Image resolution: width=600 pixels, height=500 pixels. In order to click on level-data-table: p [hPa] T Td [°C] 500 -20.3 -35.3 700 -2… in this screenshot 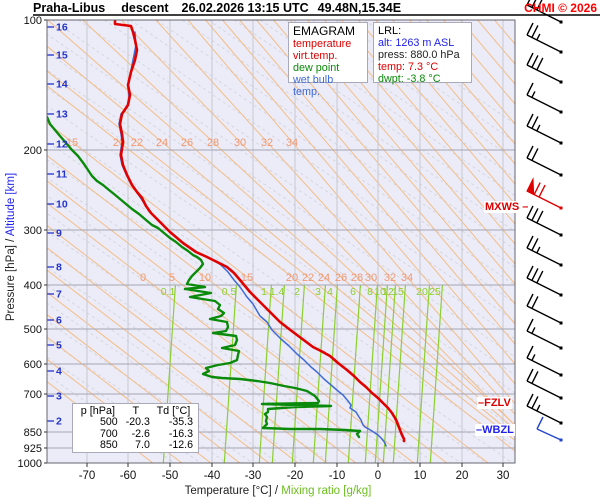, I will do `click(135, 428)`.